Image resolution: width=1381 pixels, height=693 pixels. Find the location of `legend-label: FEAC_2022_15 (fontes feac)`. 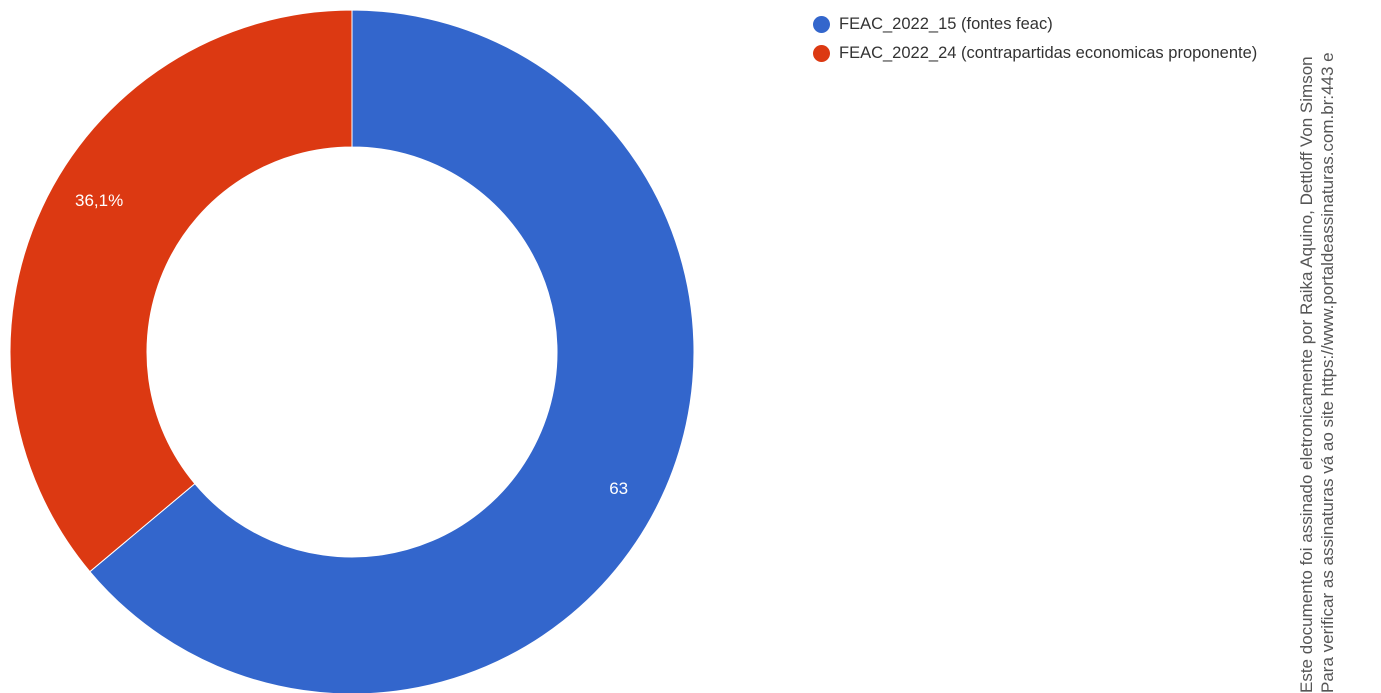

legend-label: FEAC_2022_15 (fontes feac) is located at coordinates (946, 24).